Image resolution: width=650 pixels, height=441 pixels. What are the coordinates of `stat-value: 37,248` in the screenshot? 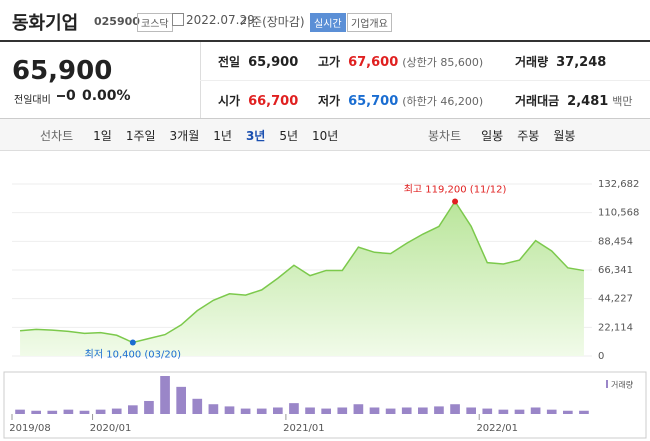 It's located at (581, 62).